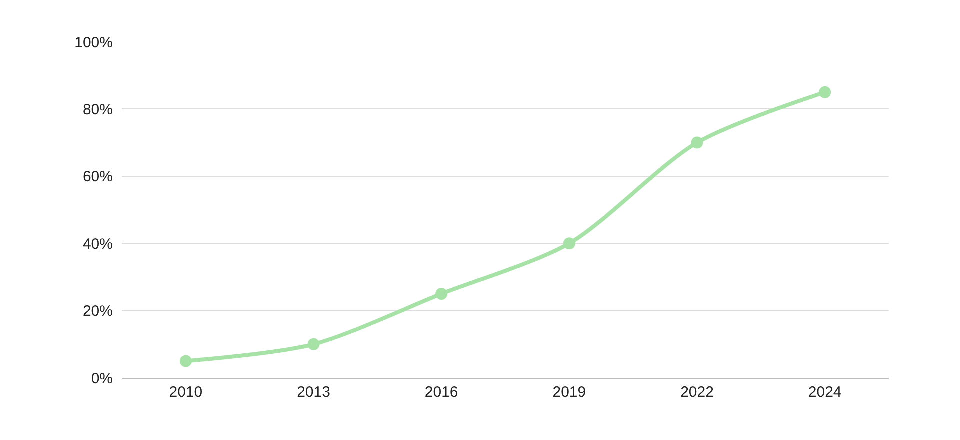 The width and height of the screenshot is (960, 440). What do you see at coordinates (93, 43) in the screenshot?
I see `y-tick-label: 100%` at bounding box center [93, 43].